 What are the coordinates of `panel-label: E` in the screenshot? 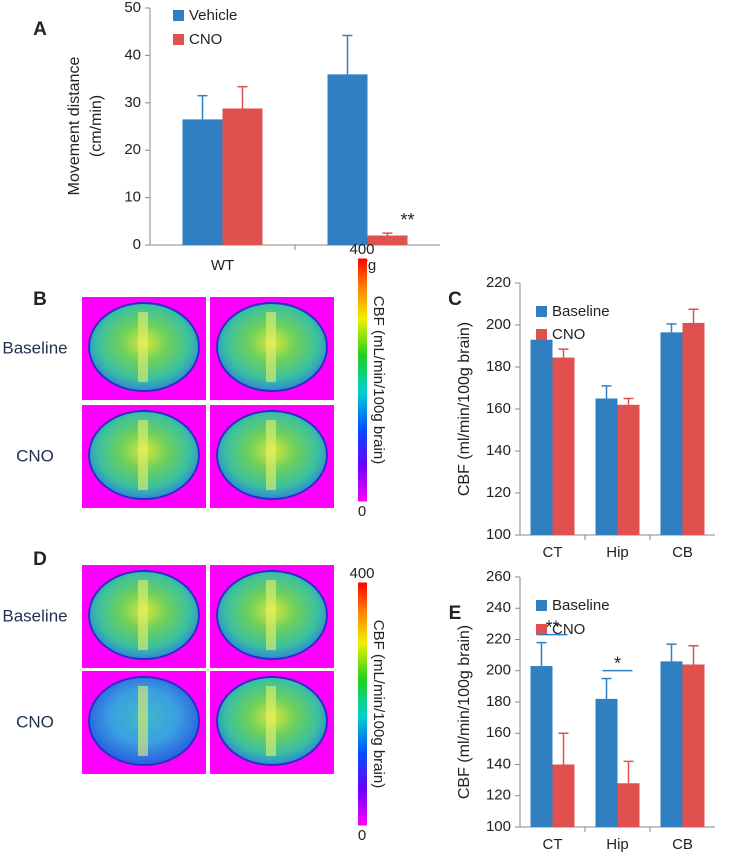 It's located at (455, 613).